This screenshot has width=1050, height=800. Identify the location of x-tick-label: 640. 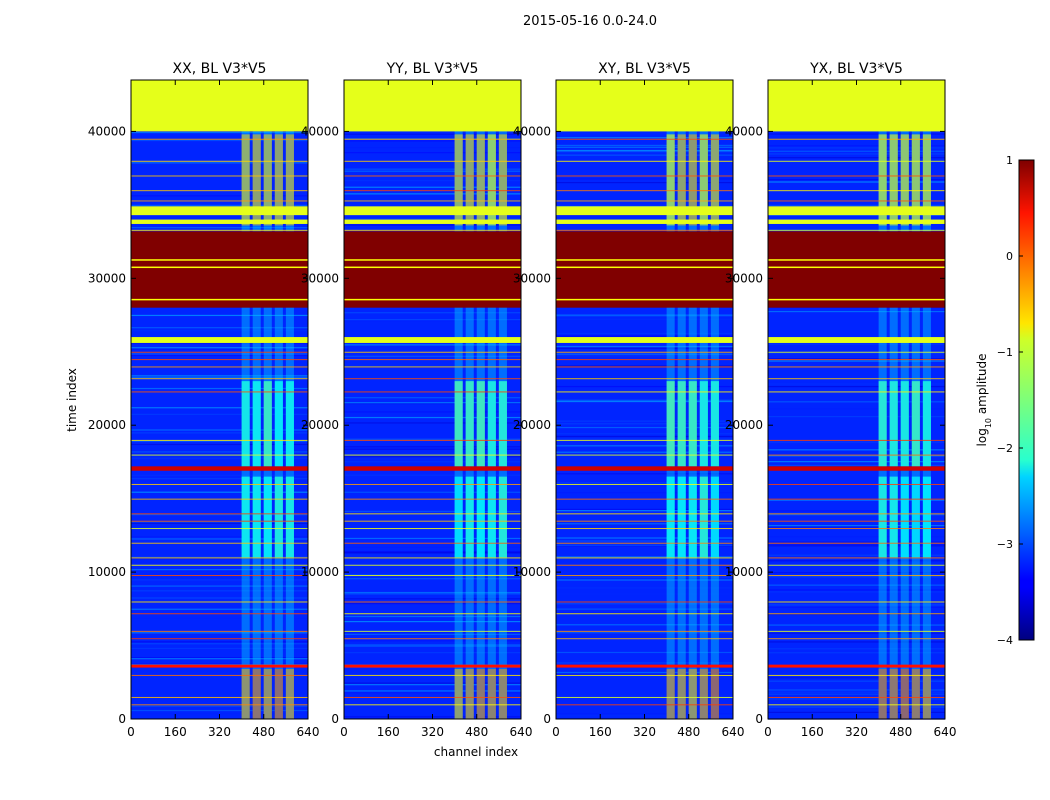
(308, 732).